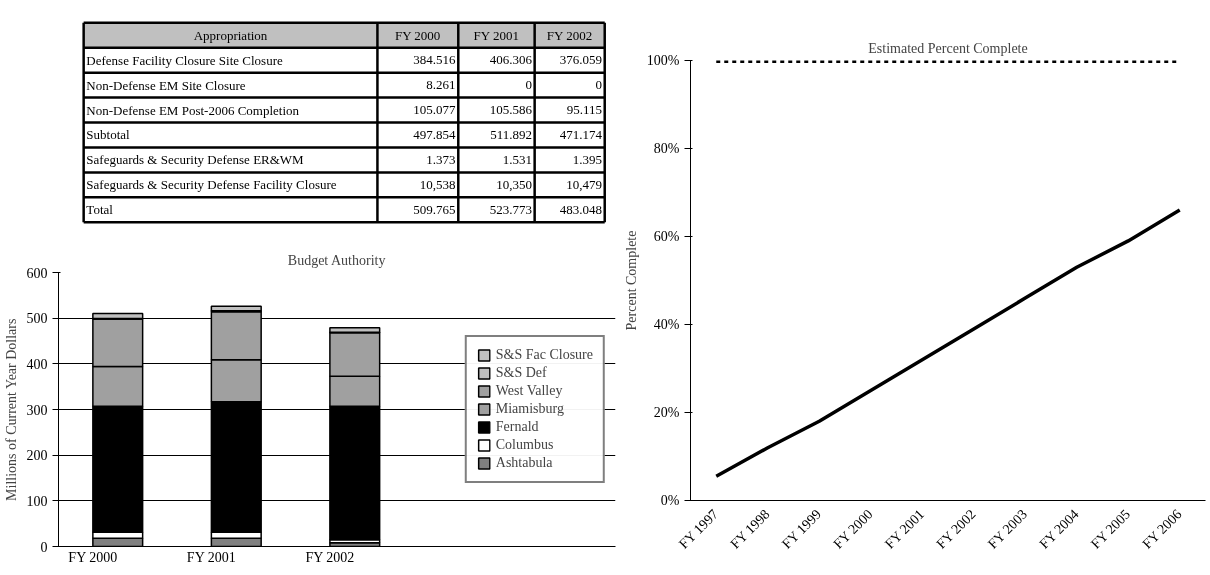 The image size is (1210, 575). What do you see at coordinates (193, 110) in the screenshot?
I see `text: Non-Defense EM Post-2006 Completion` at bounding box center [193, 110].